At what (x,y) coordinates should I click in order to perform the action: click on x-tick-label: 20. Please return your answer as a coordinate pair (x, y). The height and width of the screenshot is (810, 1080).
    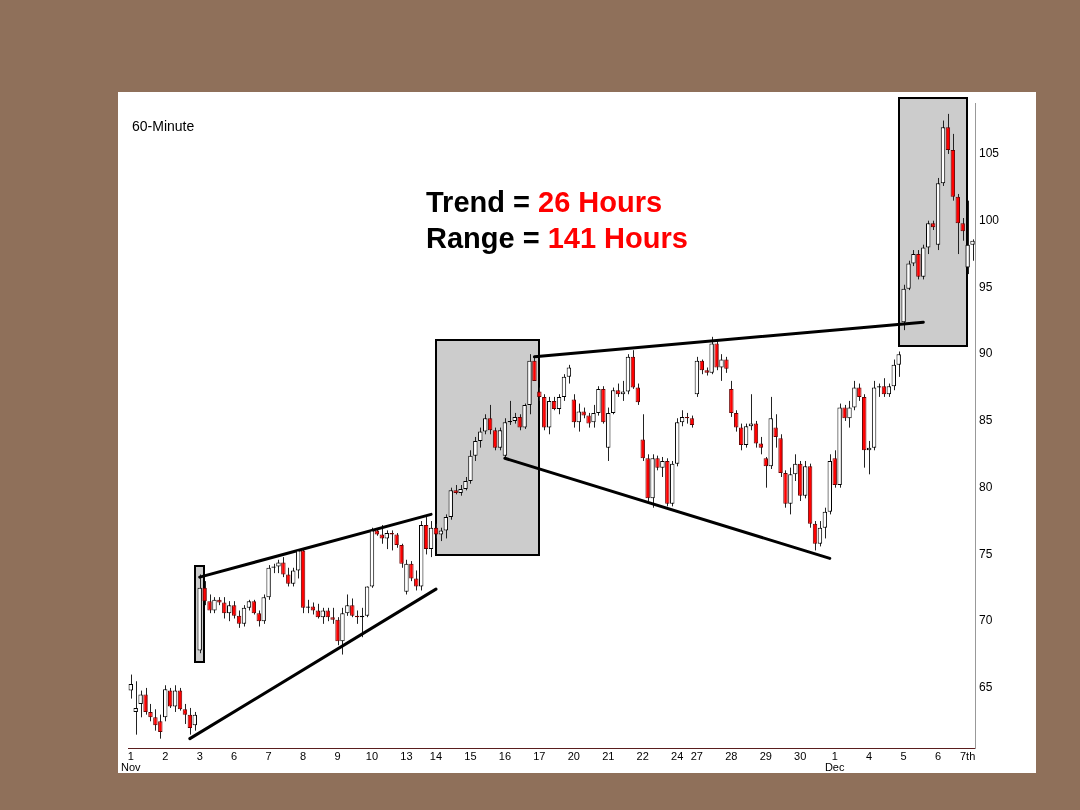
    Looking at the image, I should click on (573, 755).